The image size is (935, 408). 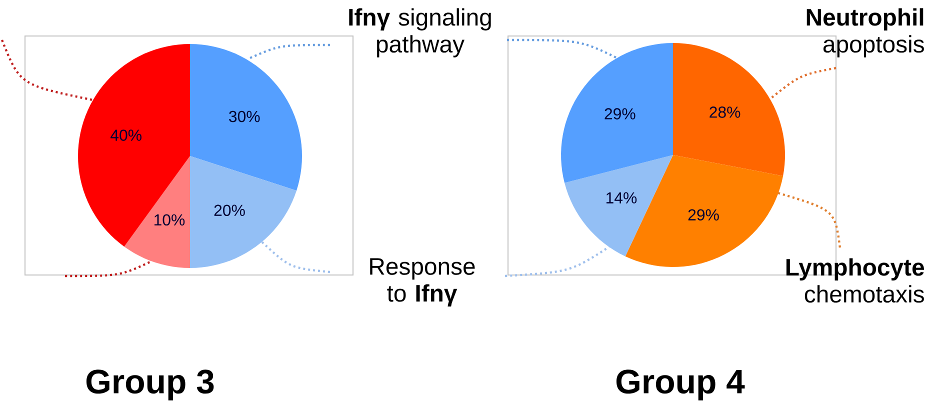 What do you see at coordinates (855, 280) in the screenshot?
I see `slice-label: Lymphocyte chemotaxis` at bounding box center [855, 280].